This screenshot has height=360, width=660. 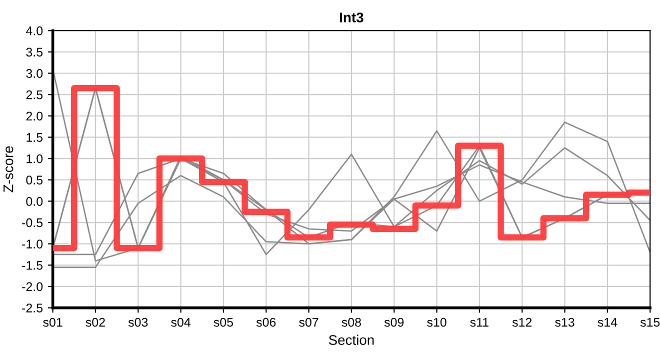 I want to click on x-tick-label: s05, so click(x=224, y=322).